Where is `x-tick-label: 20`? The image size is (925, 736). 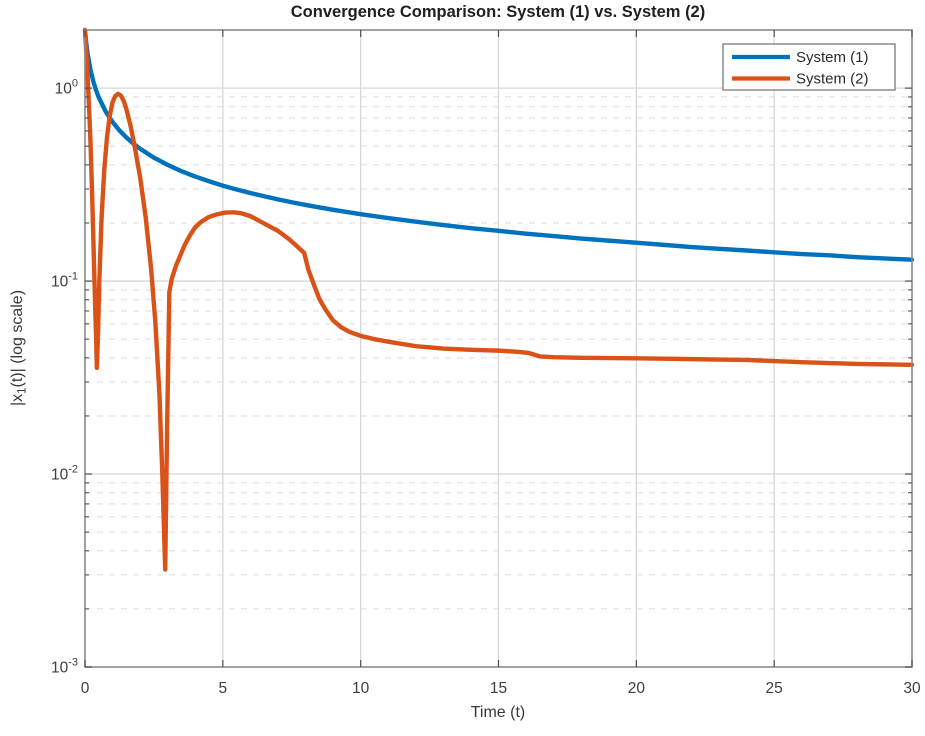
x-tick-label: 20 is located at coordinates (637, 688).